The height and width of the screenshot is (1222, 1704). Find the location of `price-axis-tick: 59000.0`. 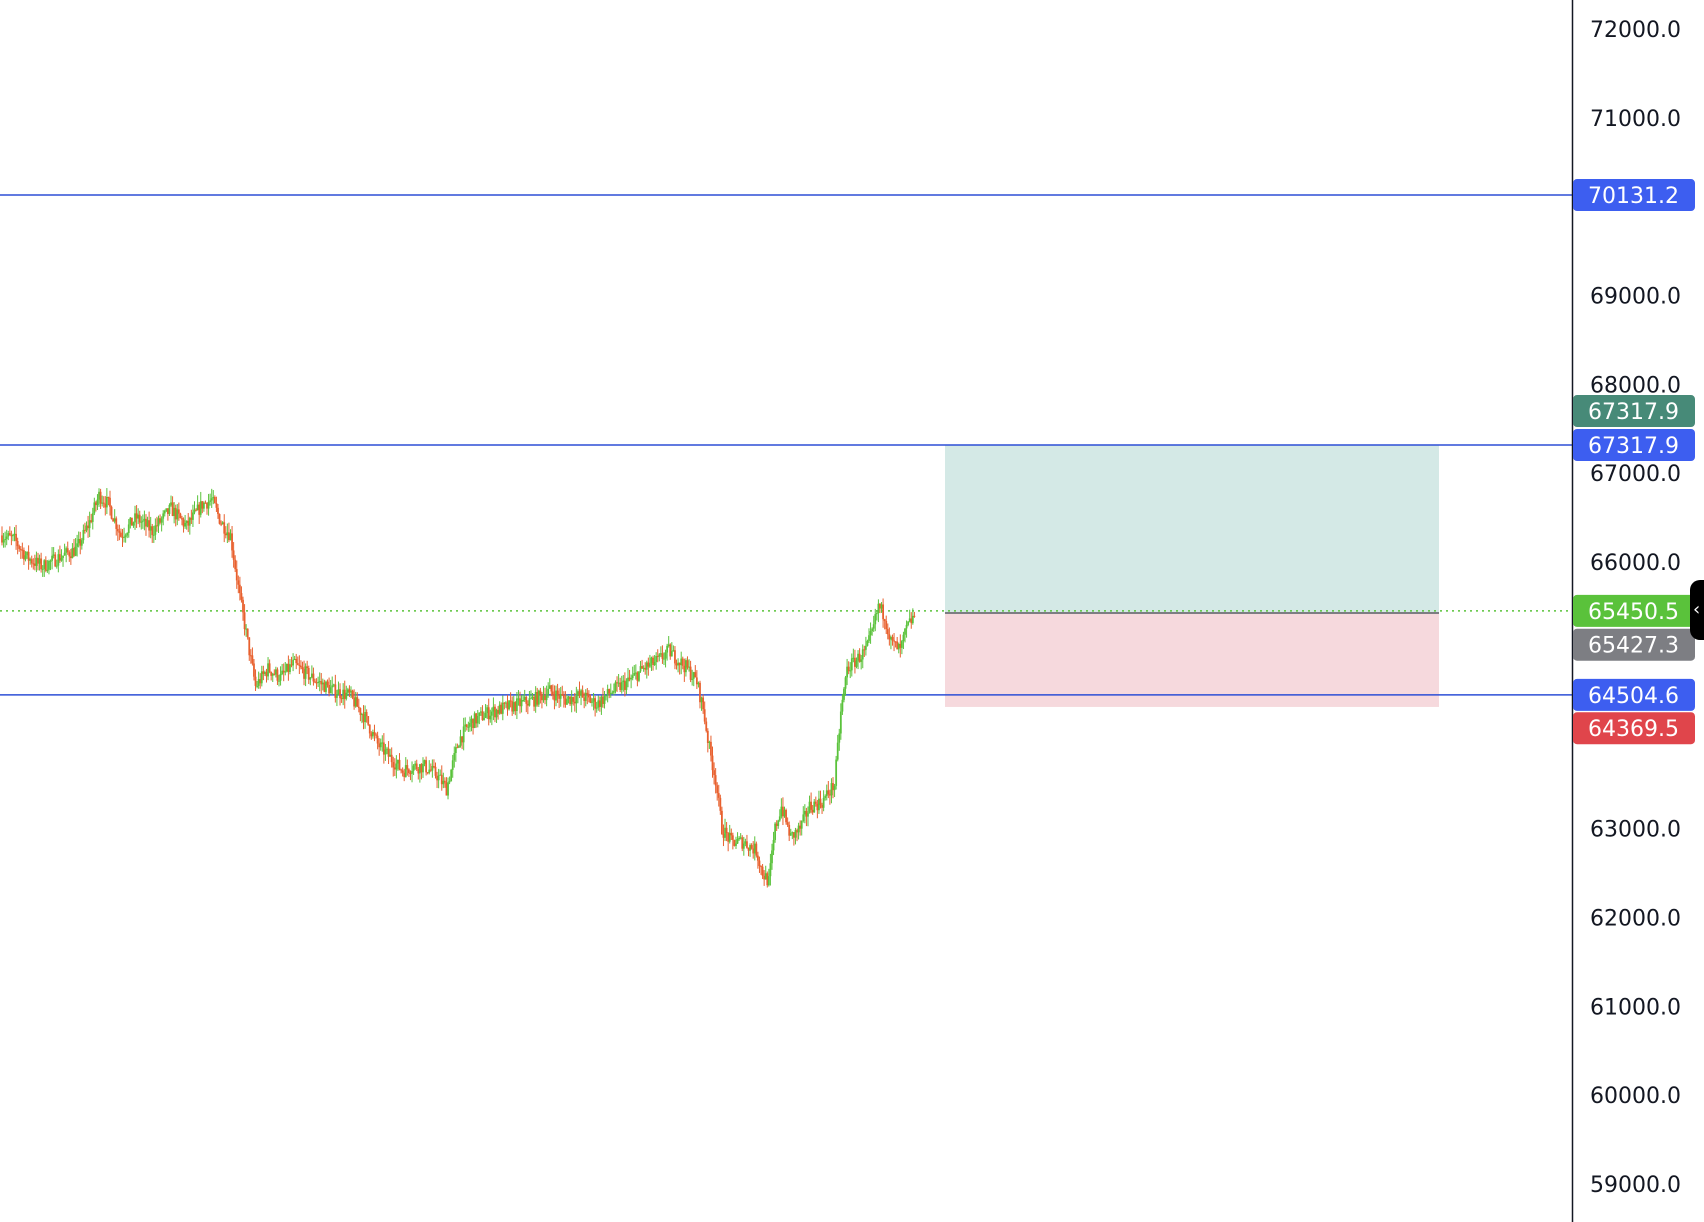

price-axis-tick: 59000.0 is located at coordinates (1635, 1185).